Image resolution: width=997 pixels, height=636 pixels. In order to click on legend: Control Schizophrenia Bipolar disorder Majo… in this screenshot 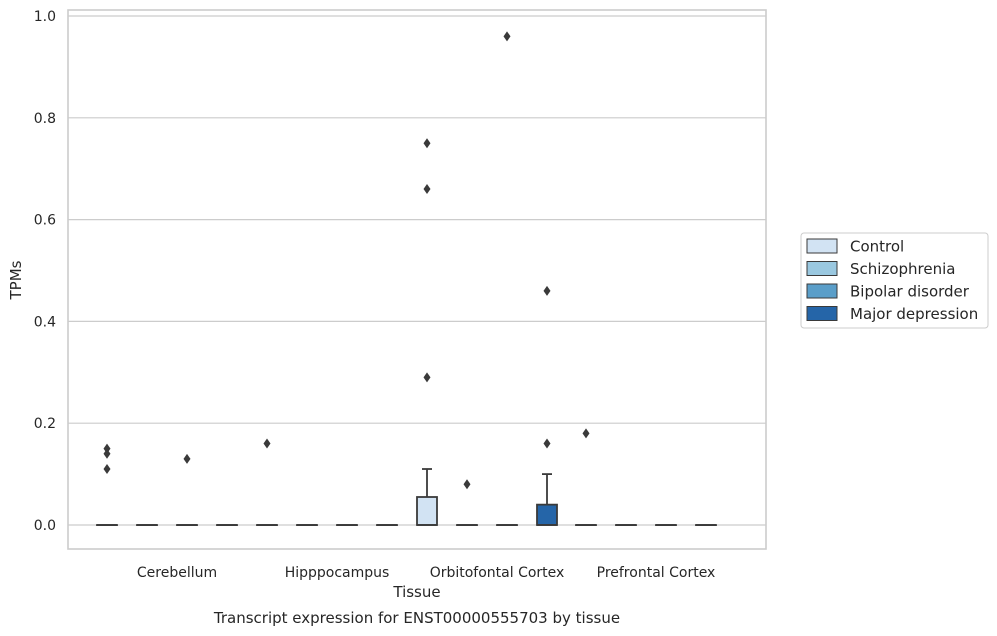, I will do `click(894, 280)`.